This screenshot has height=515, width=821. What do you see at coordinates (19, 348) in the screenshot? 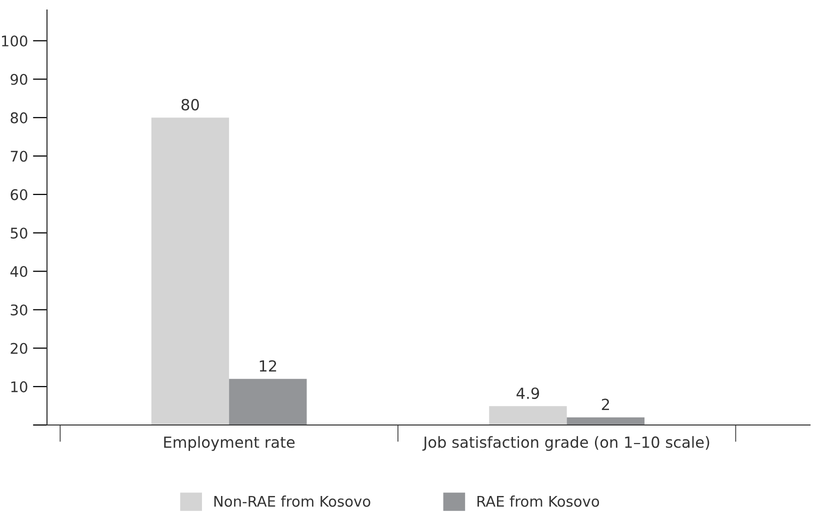
I see `y-tick-label: 20` at bounding box center [19, 348].